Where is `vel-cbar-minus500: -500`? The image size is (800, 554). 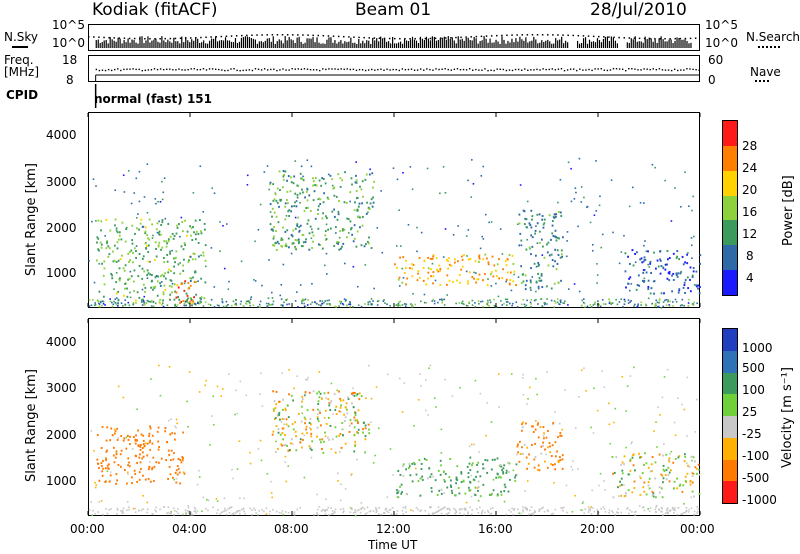 vel-cbar-minus500: -500 is located at coordinates (756, 478).